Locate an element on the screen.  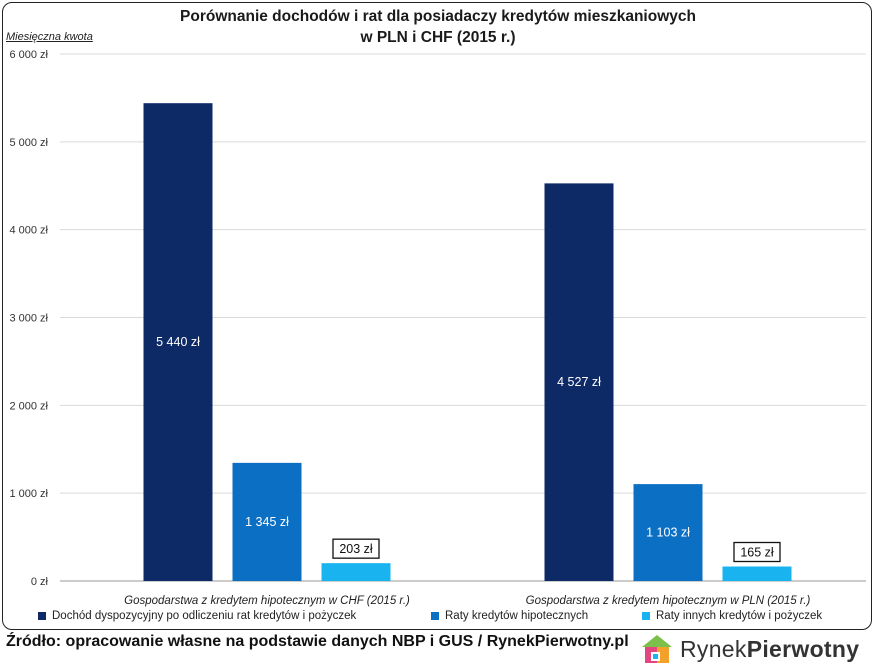
logo-text-pierwotny: Pierwotny is located at coordinates (803, 648).